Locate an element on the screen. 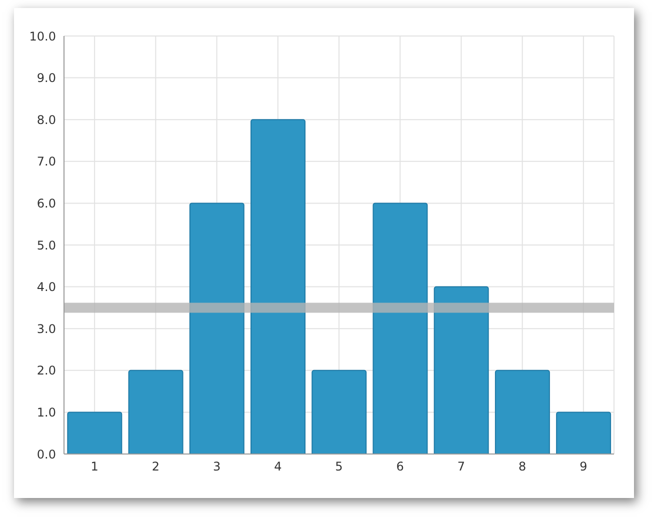 The height and width of the screenshot is (532, 664). y-tick-label: 0.0 is located at coordinates (46, 454).